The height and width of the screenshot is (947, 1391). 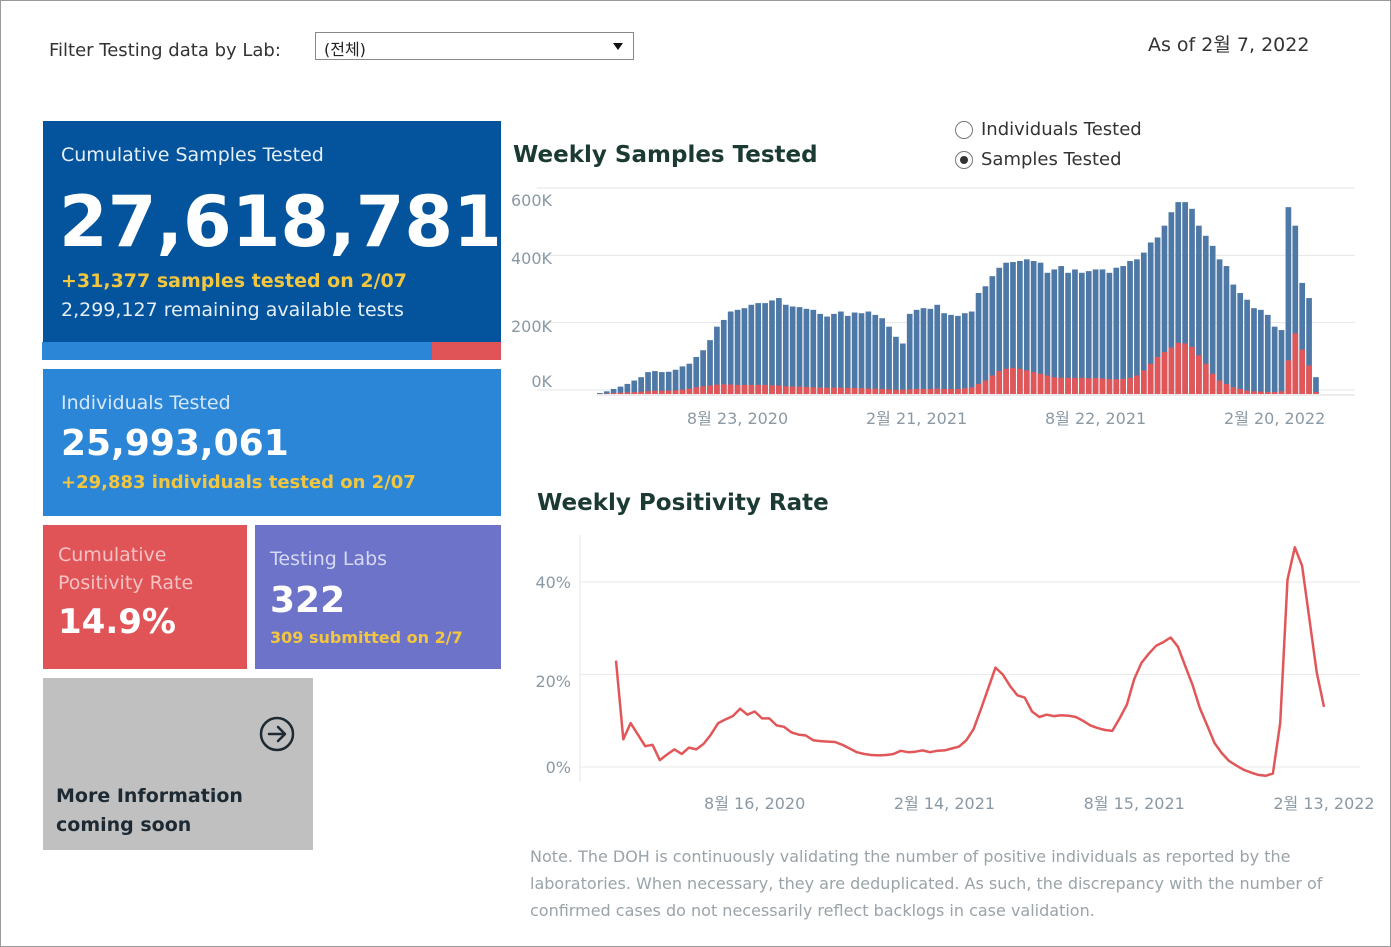 What do you see at coordinates (1061, 129) in the screenshot?
I see `radio-label: Individuals Tested` at bounding box center [1061, 129].